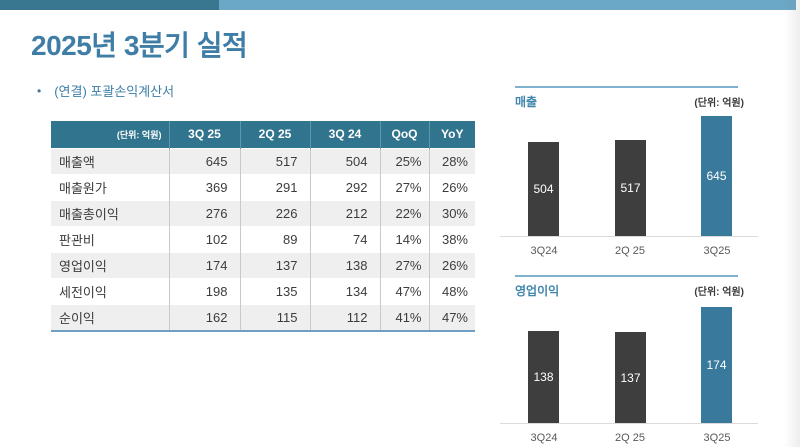  What do you see at coordinates (110, 186) in the screenshot?
I see `row-label: 매출원가` at bounding box center [110, 186].